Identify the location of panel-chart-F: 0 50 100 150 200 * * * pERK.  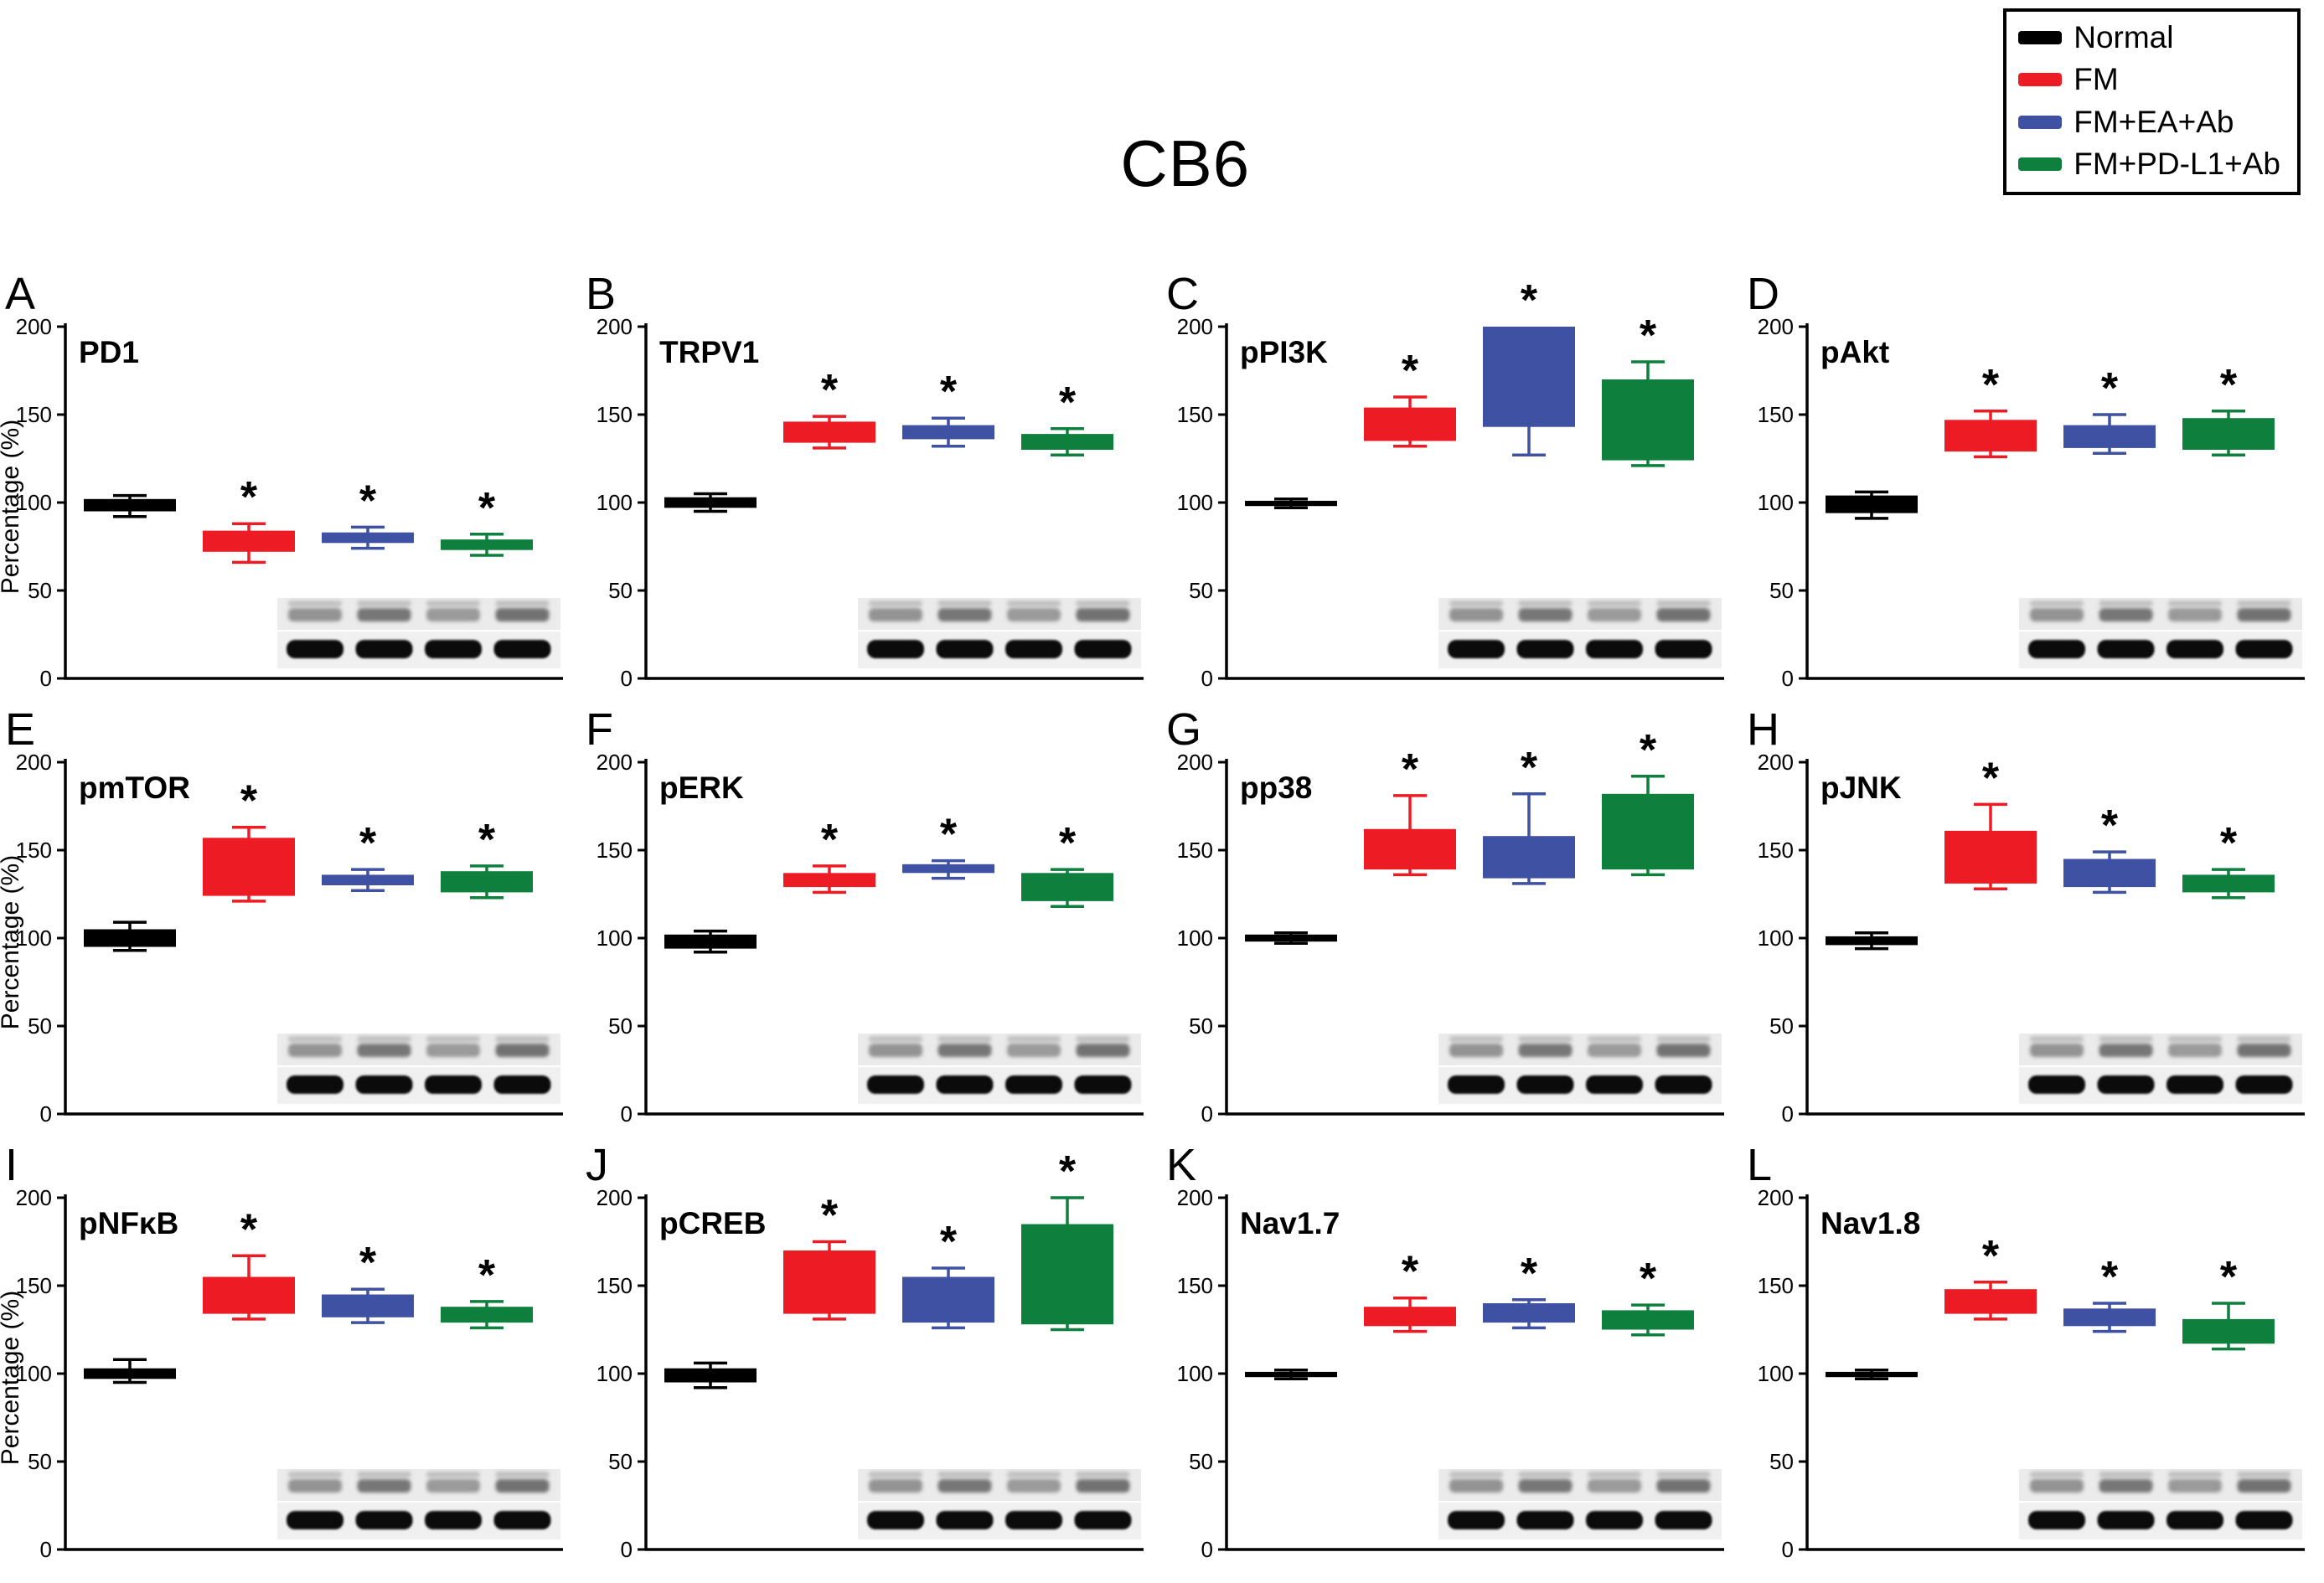
(870, 938).